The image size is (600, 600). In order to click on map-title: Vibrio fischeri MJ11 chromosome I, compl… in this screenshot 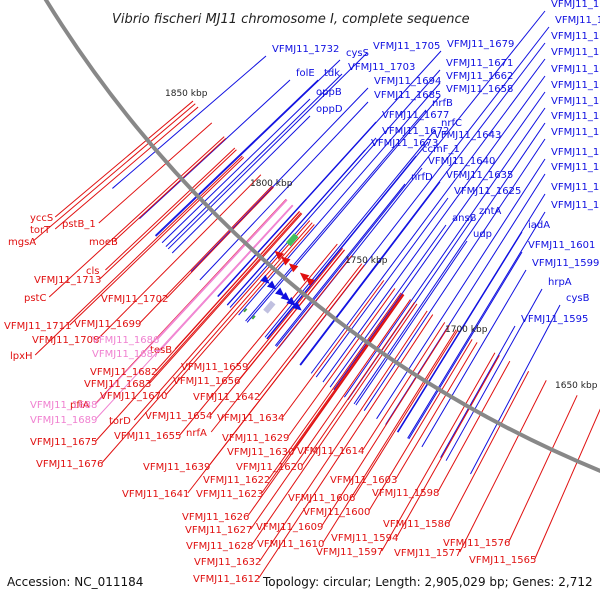, I will do `click(291, 19)`.